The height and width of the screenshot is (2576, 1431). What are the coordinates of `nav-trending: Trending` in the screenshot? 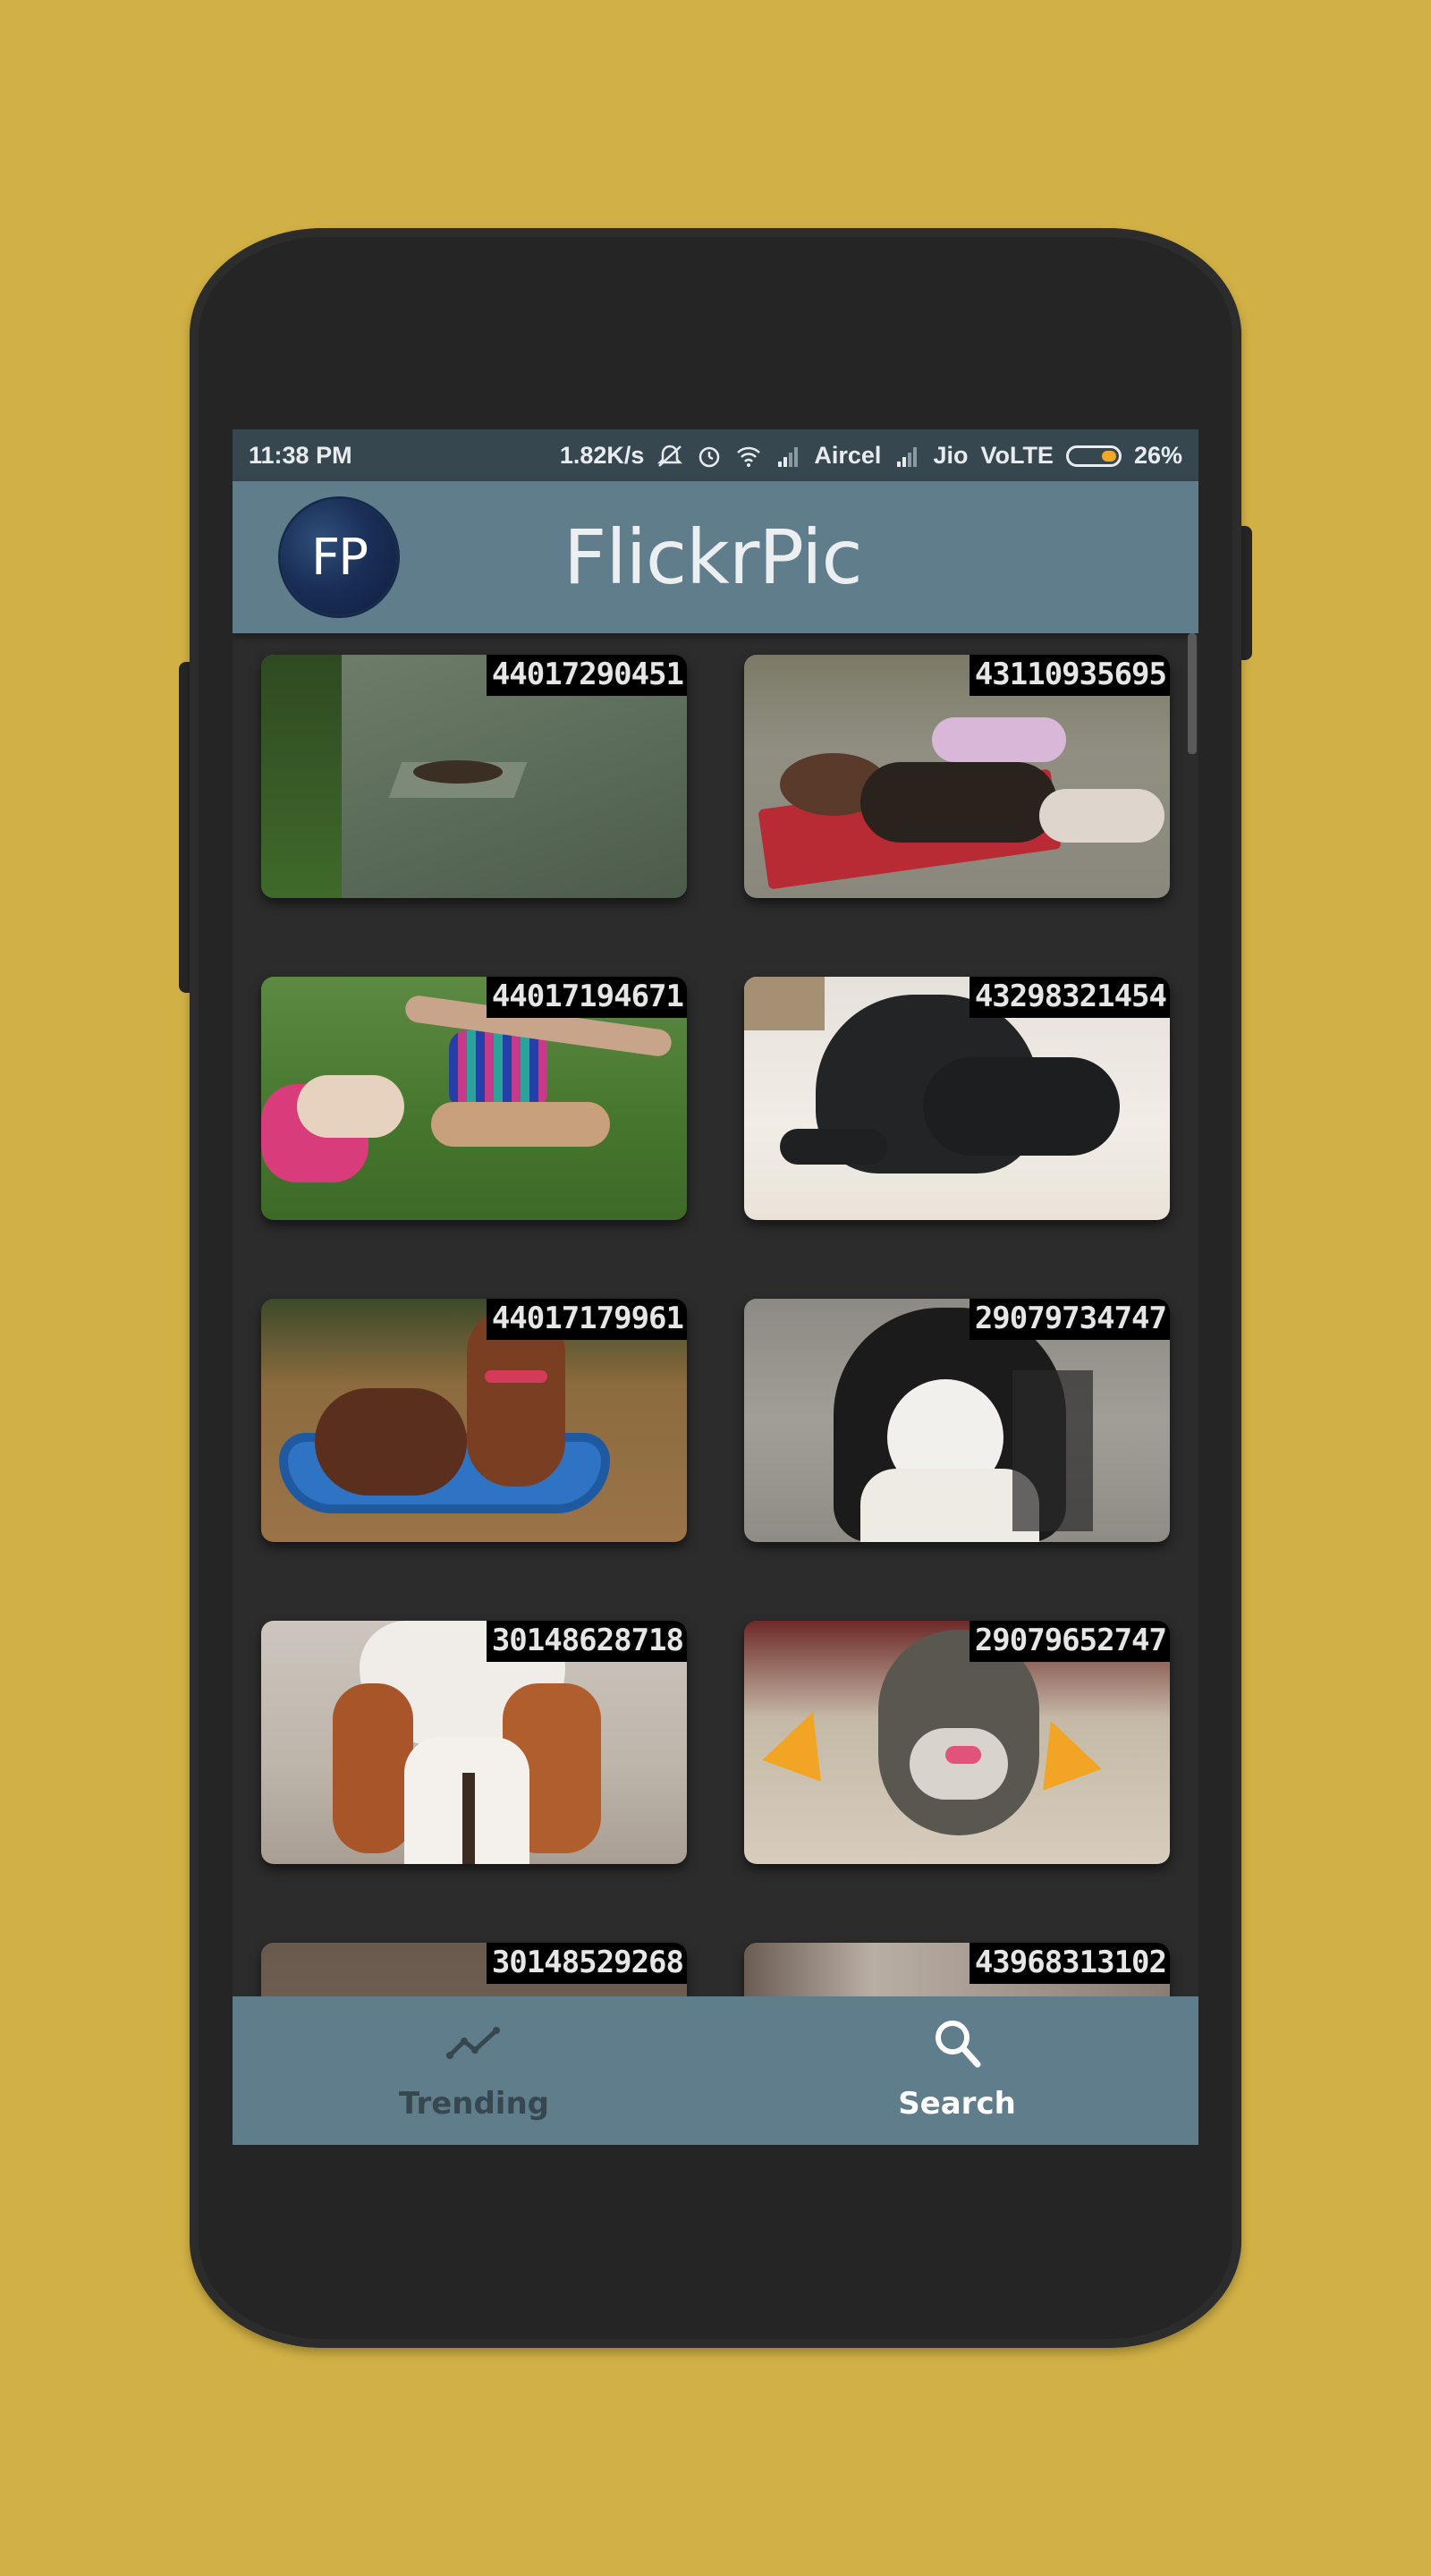 It's located at (475, 2070).